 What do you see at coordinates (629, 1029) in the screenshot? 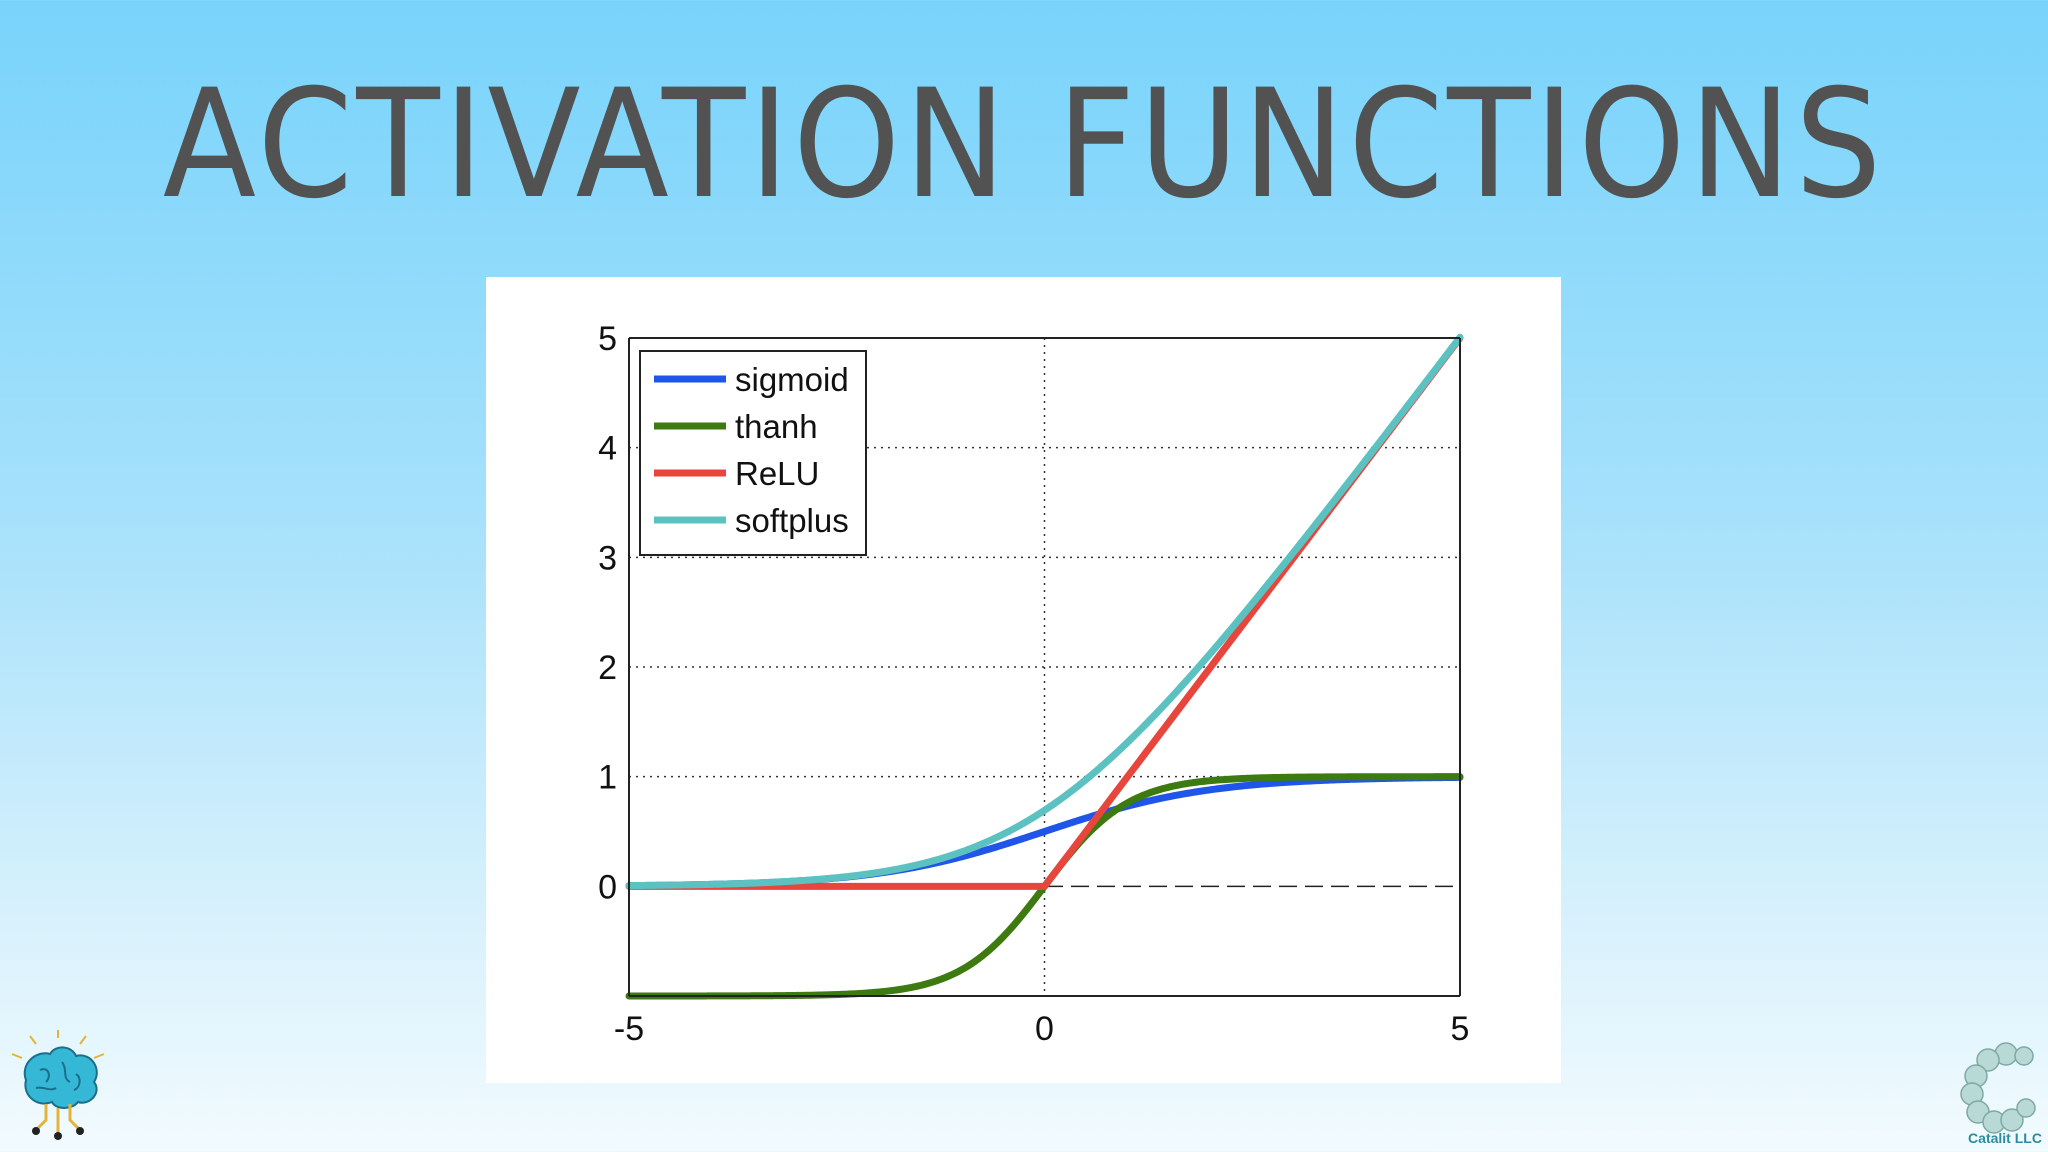
I see `x-tick-label: -5` at bounding box center [629, 1029].